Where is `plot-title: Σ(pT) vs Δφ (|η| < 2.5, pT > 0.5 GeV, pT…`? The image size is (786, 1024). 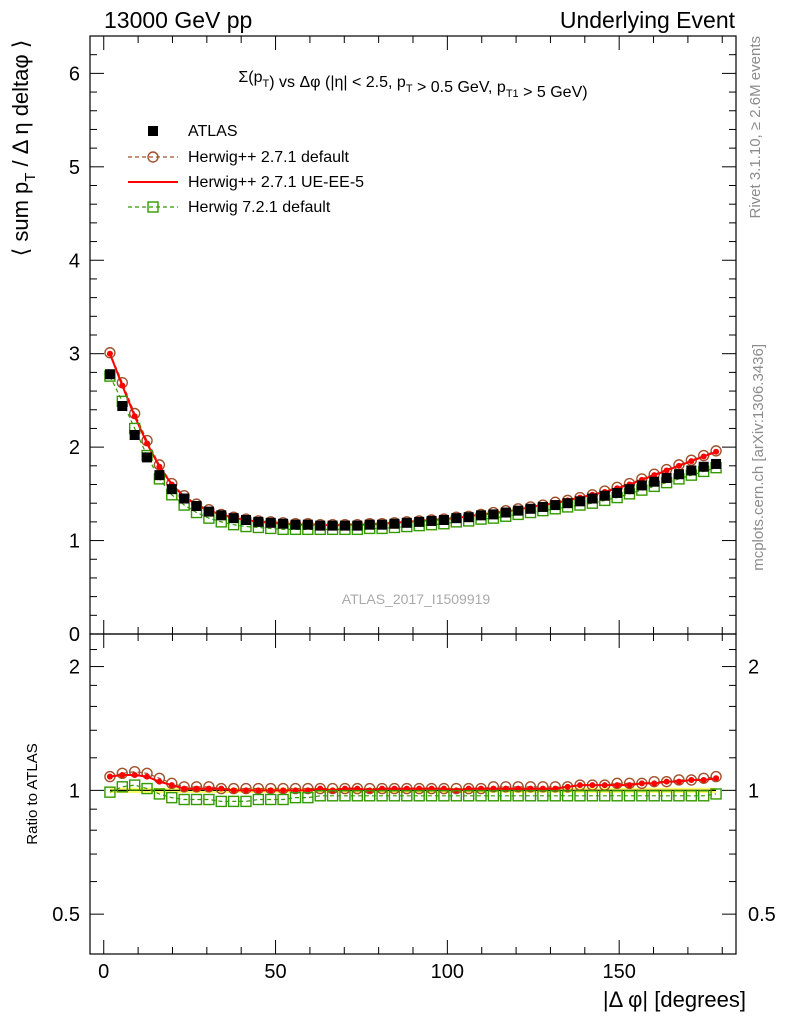 plot-title: Σ(pT) vs Δφ (|η| < 2.5, pT > 0.5 GeV, pT… is located at coordinates (412, 85).